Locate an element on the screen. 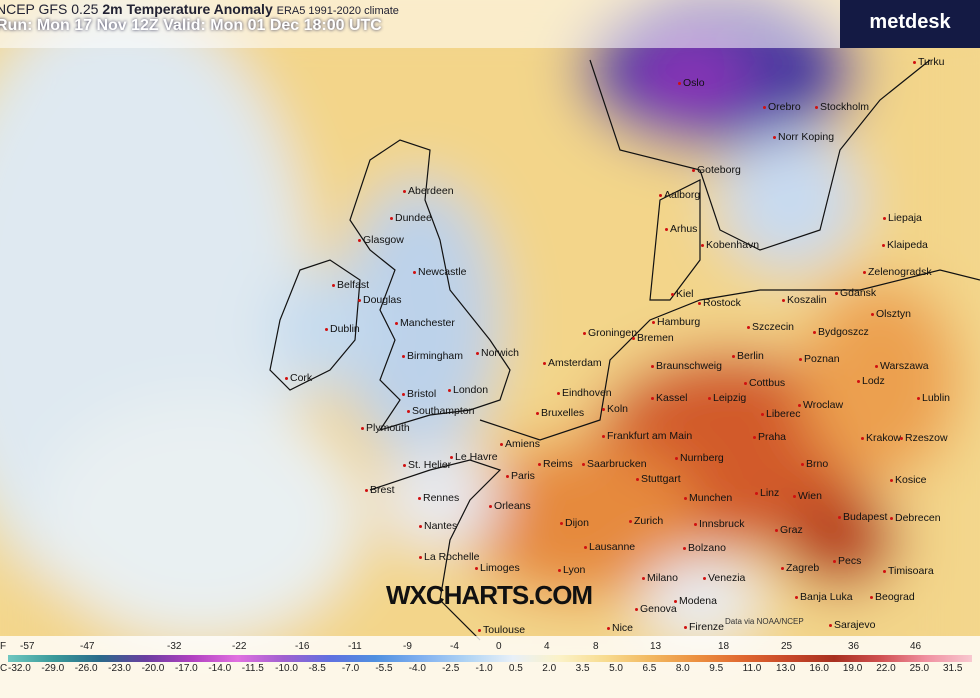 The image size is (980, 698). c-tick-label: -8.5 is located at coordinates (317, 668).